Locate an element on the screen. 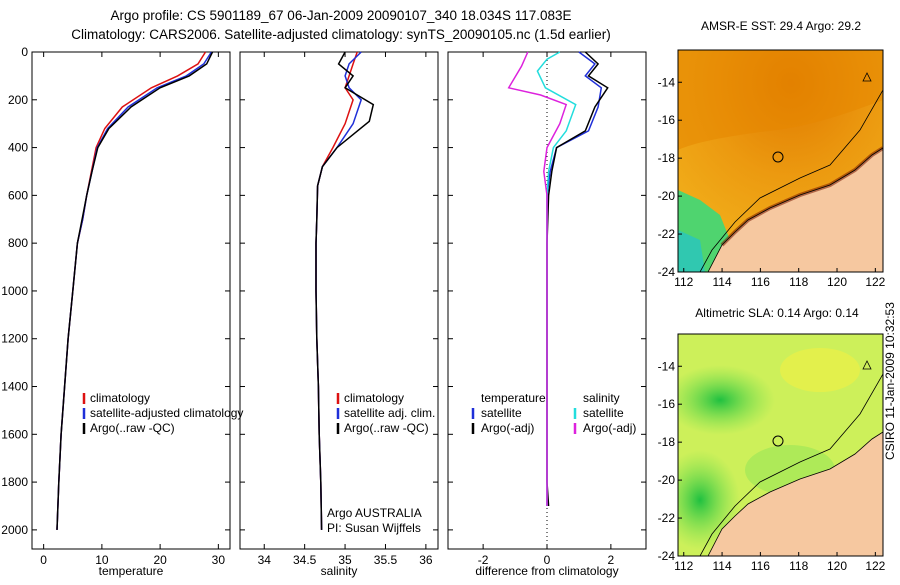 Image resolution: width=900 pixels, height=585 pixels. sla-coastline is located at coordinates (795, 493).